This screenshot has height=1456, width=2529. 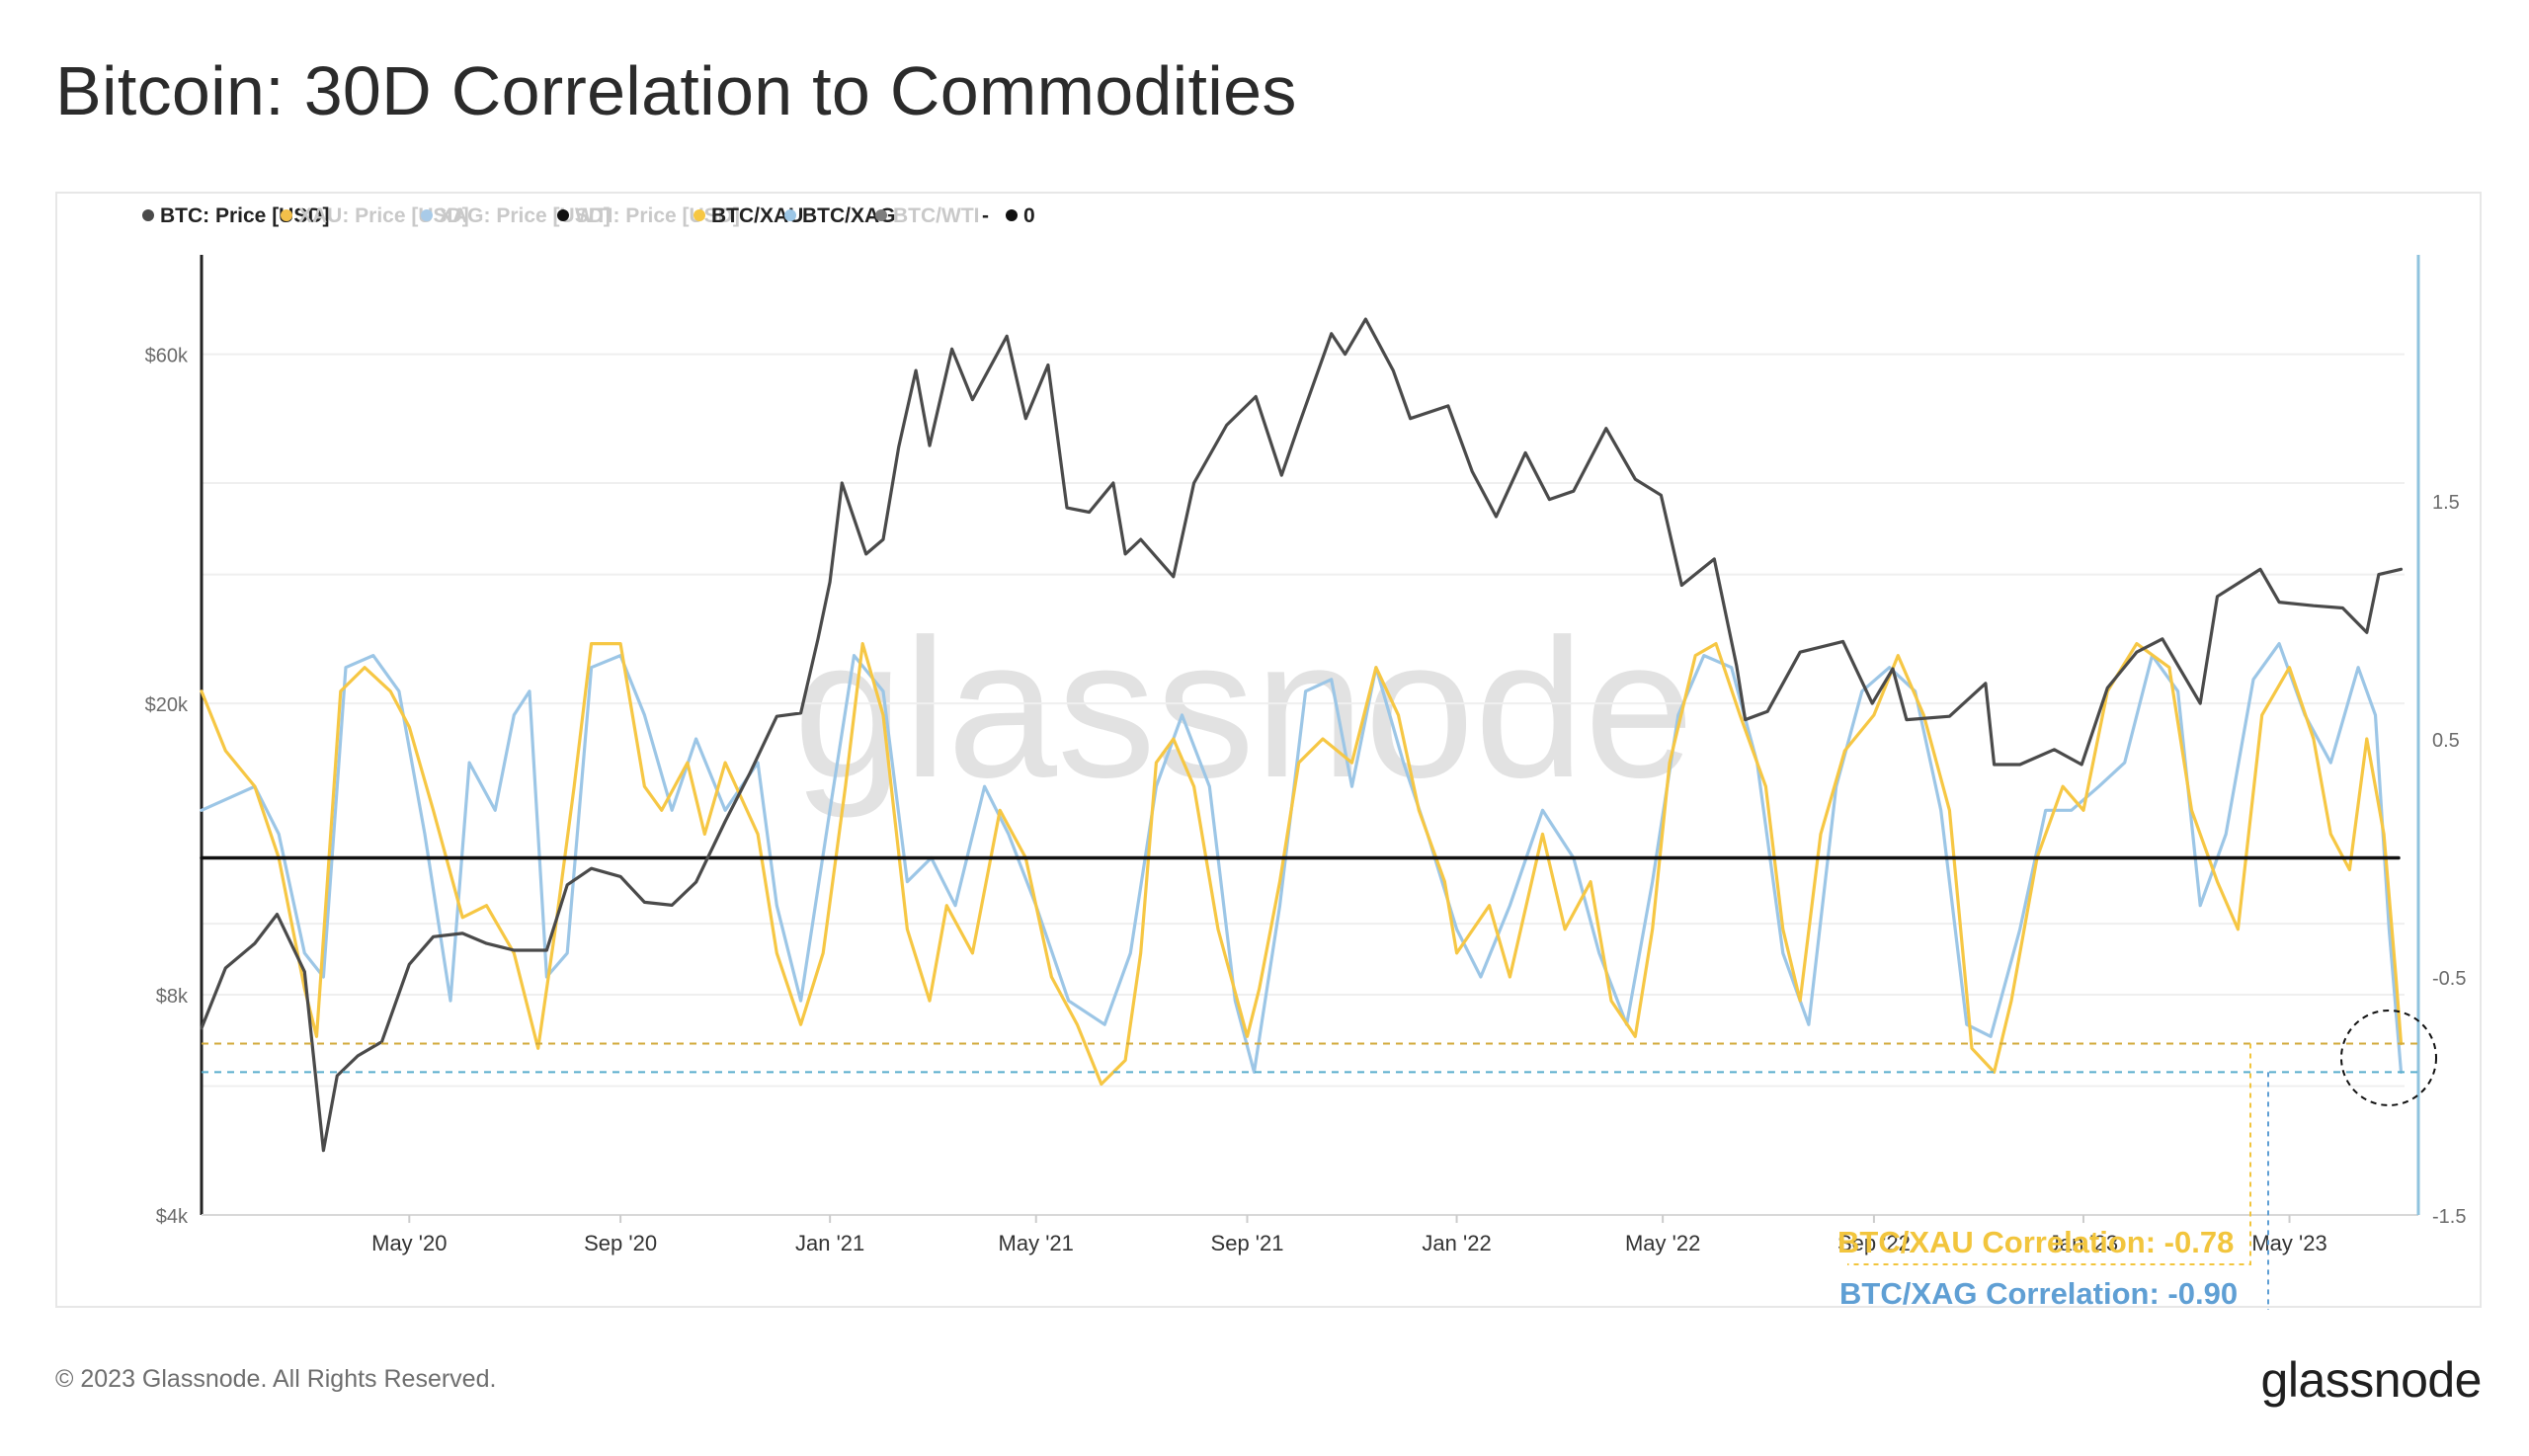 I want to click on legend-item-label: 0, so click(x=1029, y=215).